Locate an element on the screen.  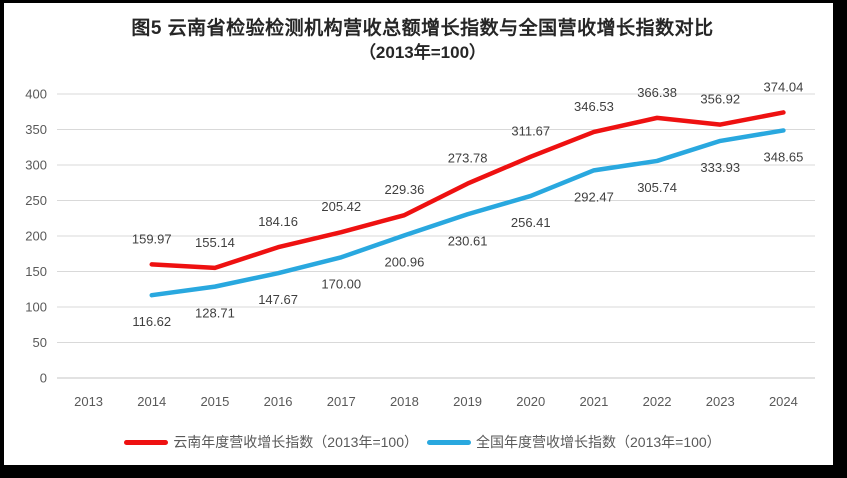
y-tick-label: 300 is located at coordinates (36, 165).